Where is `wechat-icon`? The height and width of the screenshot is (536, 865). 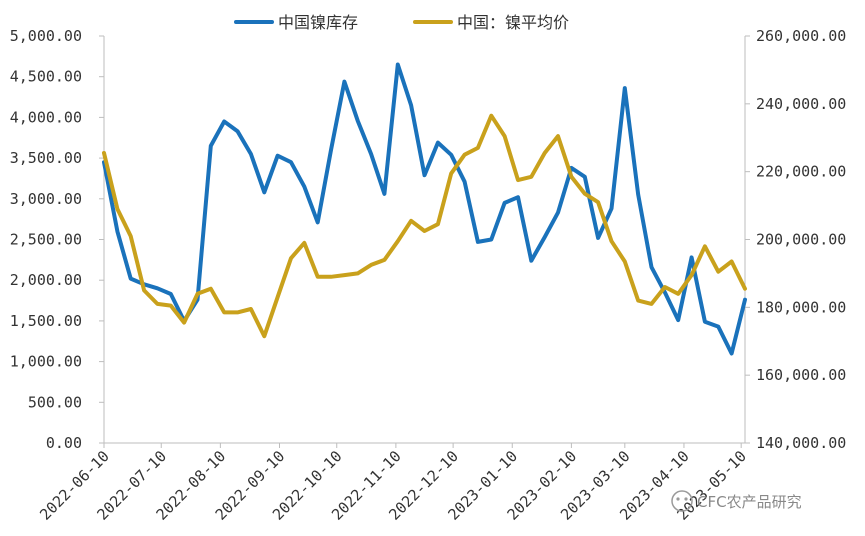 wechat-icon is located at coordinates (682, 501).